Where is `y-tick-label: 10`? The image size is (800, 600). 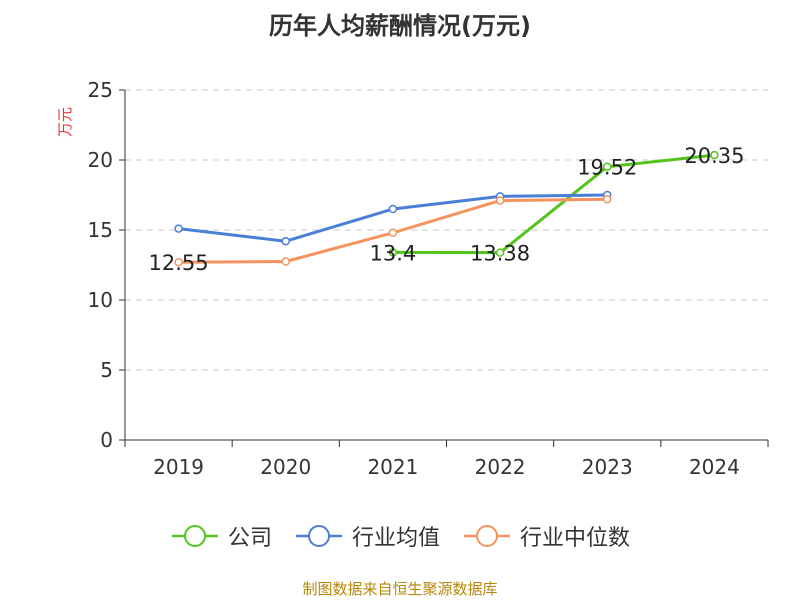 y-tick-label: 10 is located at coordinates (100, 300).